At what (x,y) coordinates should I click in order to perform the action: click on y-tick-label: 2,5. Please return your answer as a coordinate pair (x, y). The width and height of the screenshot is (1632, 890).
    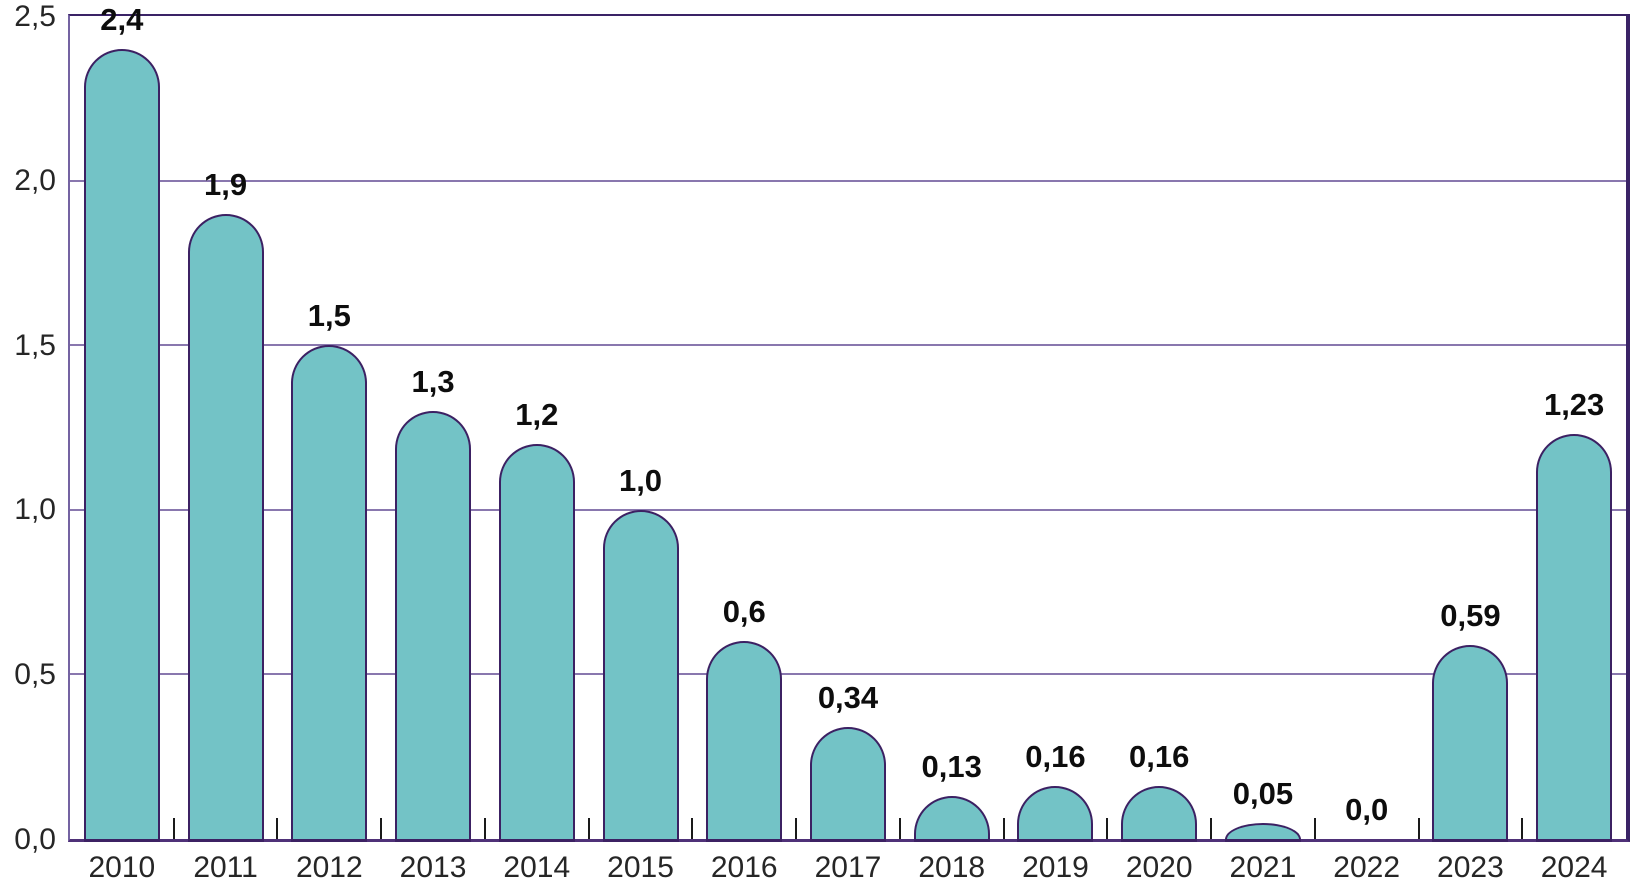
    Looking at the image, I should click on (35, 16).